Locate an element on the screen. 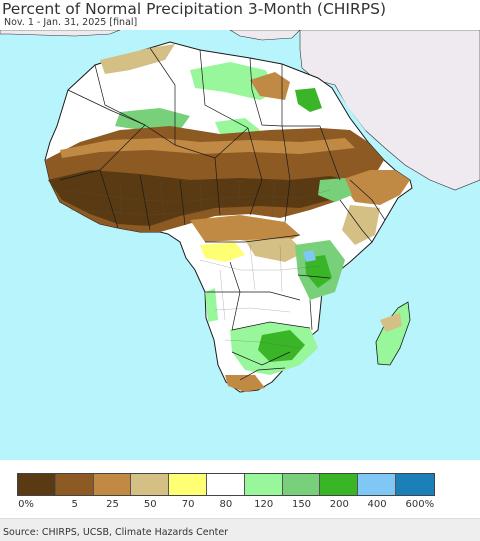 The width and height of the screenshot is (480, 541). legend-tick-label: 70 is located at coordinates (188, 504).